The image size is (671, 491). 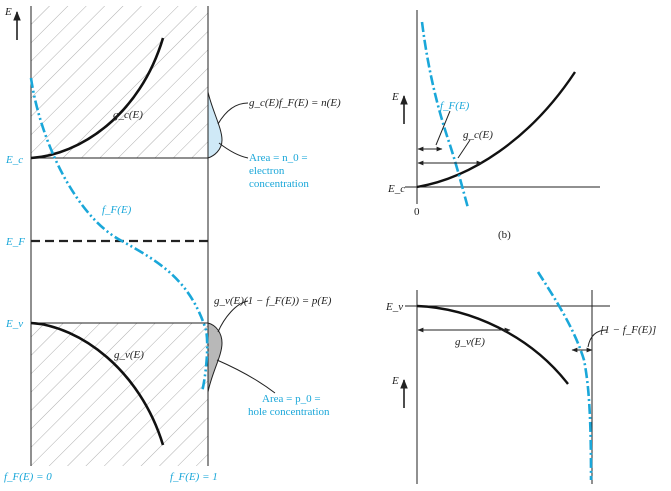 I want to click on c-gv-curve, so click(x=492, y=344).